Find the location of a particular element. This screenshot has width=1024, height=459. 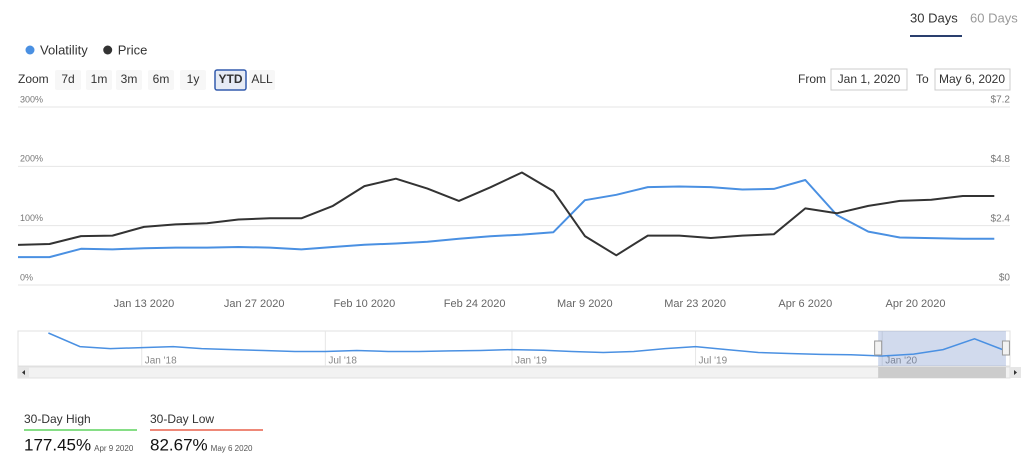

tab: 30 Days is located at coordinates (936, 23).